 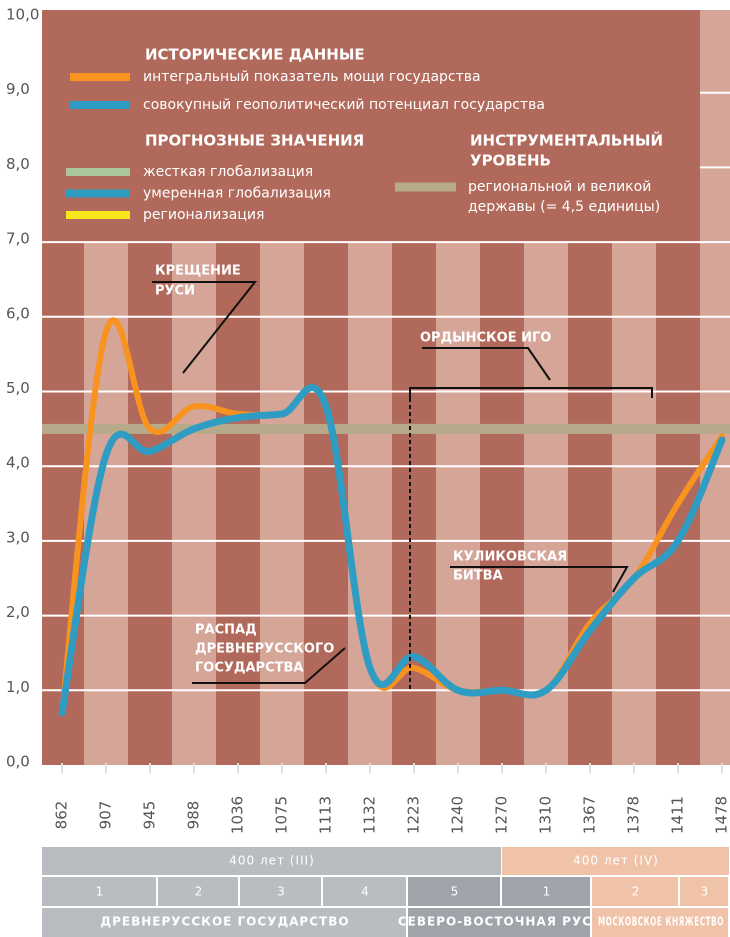 I want to click on annotation: КУЛИКОВСКАЯ, so click(x=510, y=557).